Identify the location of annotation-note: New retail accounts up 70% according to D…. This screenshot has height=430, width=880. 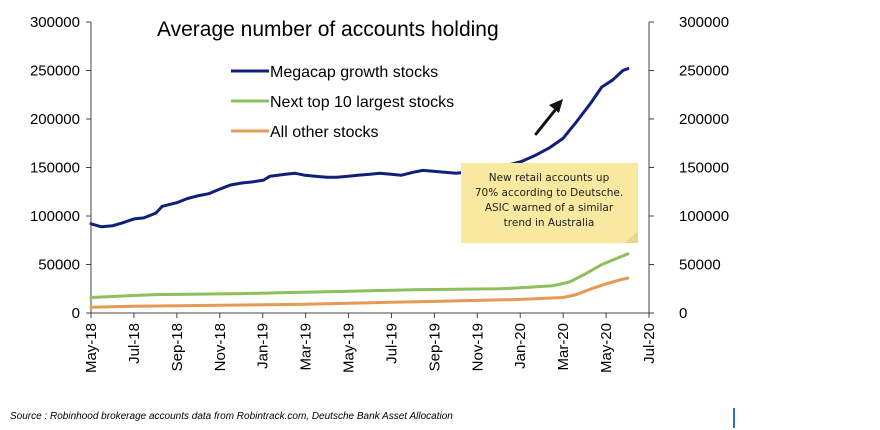
(549, 203).